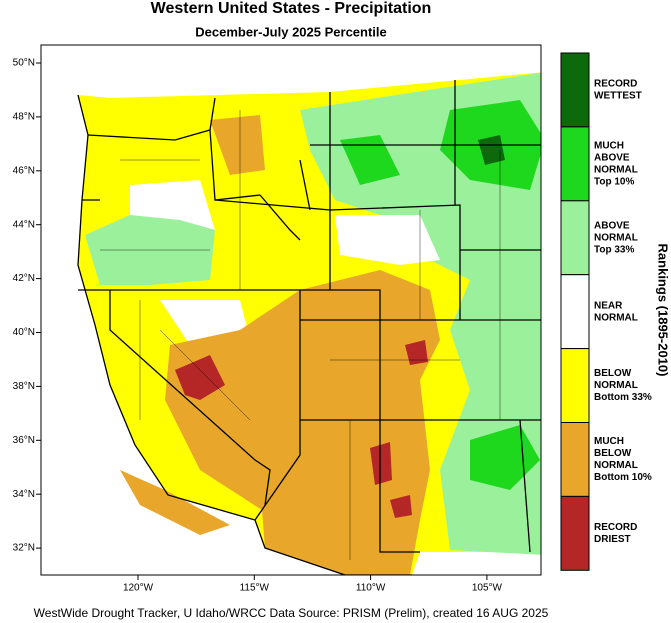 The image size is (671, 623). I want to click on title: Western United States - Precipitation, so click(291, 8).